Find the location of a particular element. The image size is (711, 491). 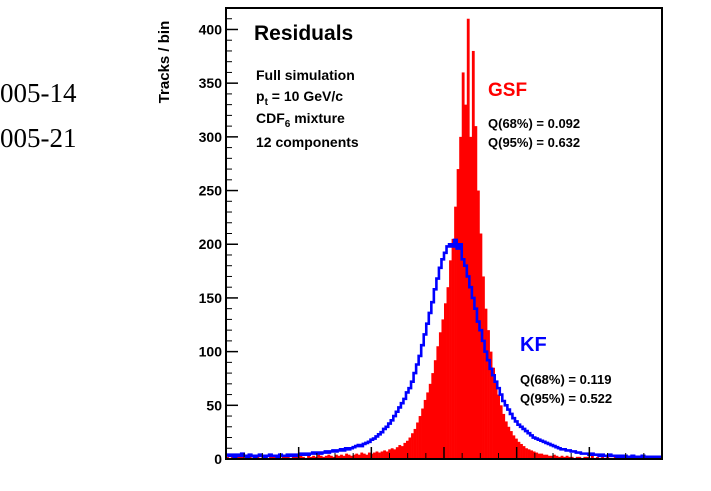

kf-legend-label: KF is located at coordinates (533, 345).